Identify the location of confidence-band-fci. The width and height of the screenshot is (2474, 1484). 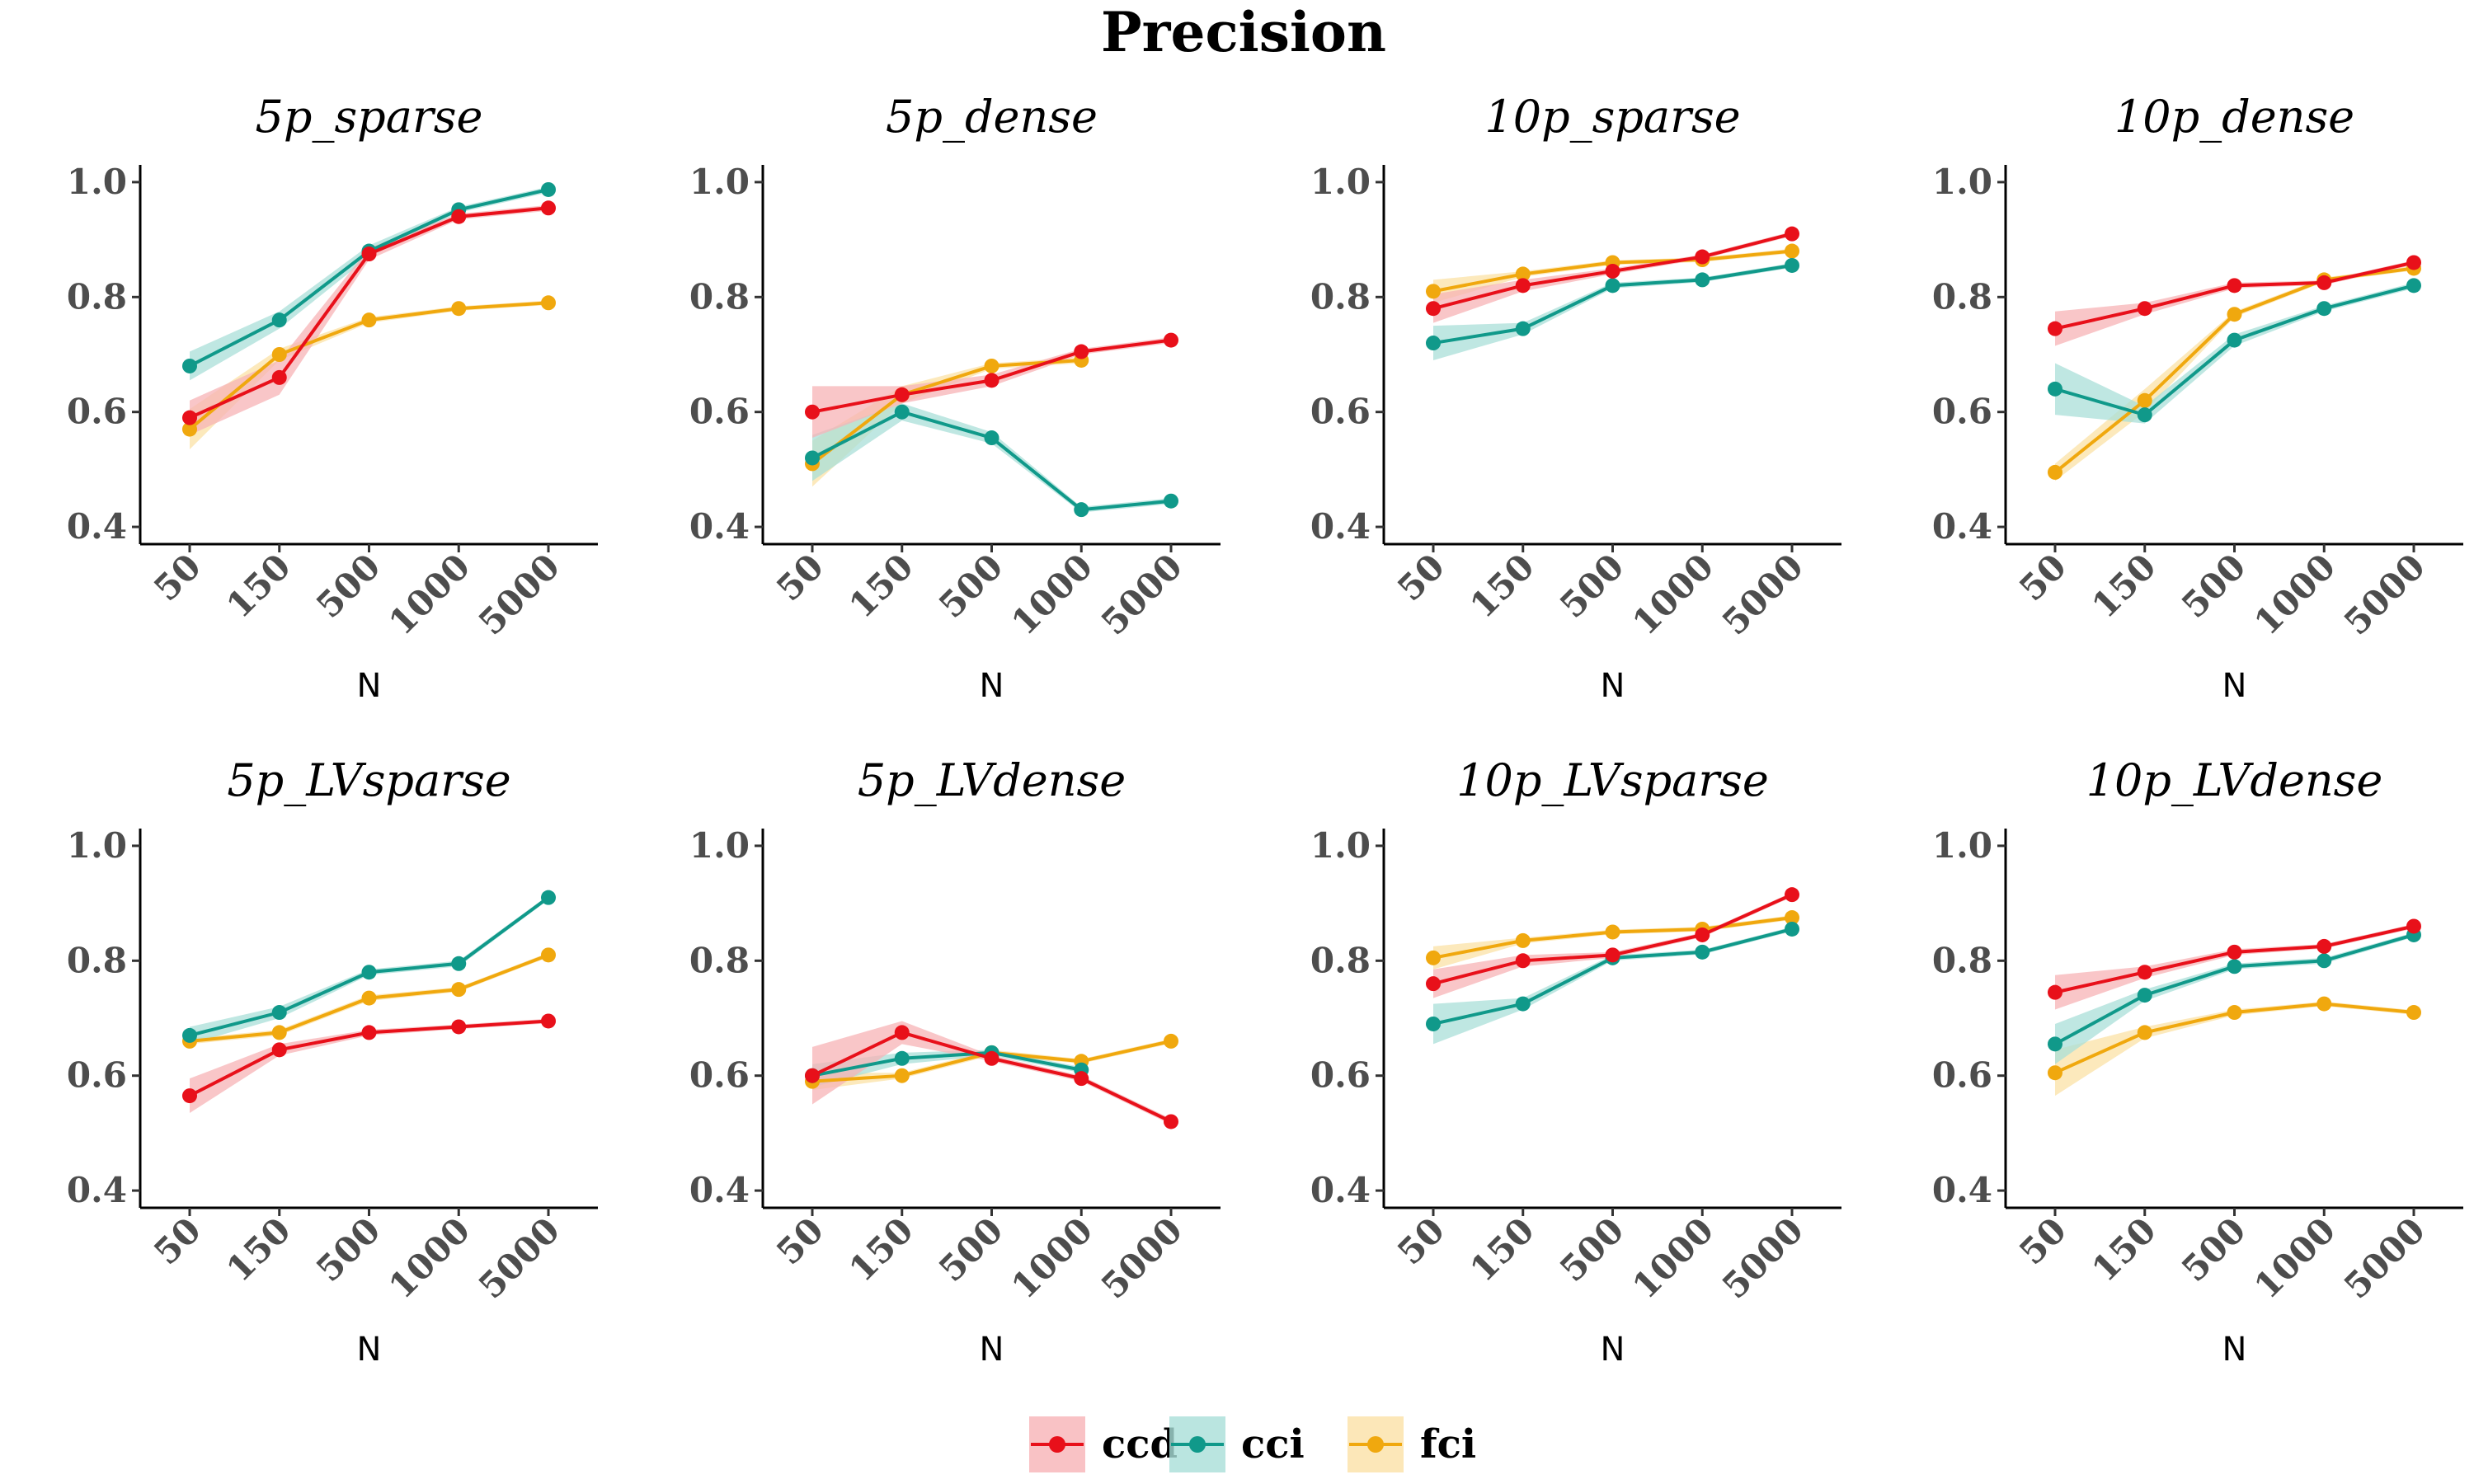
(2234, 1049).